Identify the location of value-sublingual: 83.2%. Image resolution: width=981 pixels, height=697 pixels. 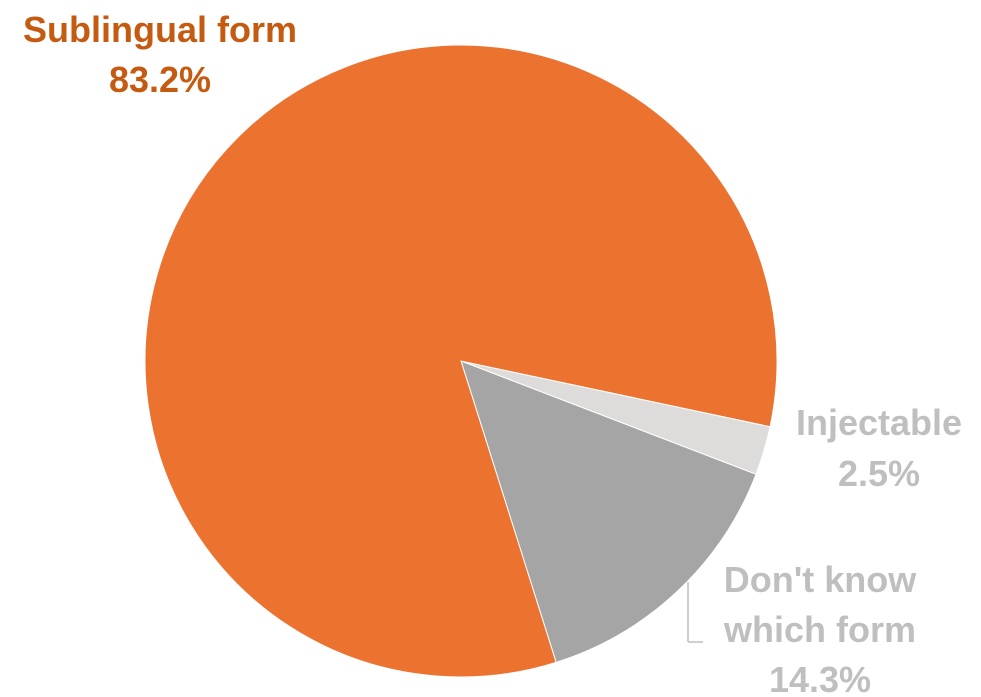
(160, 79).